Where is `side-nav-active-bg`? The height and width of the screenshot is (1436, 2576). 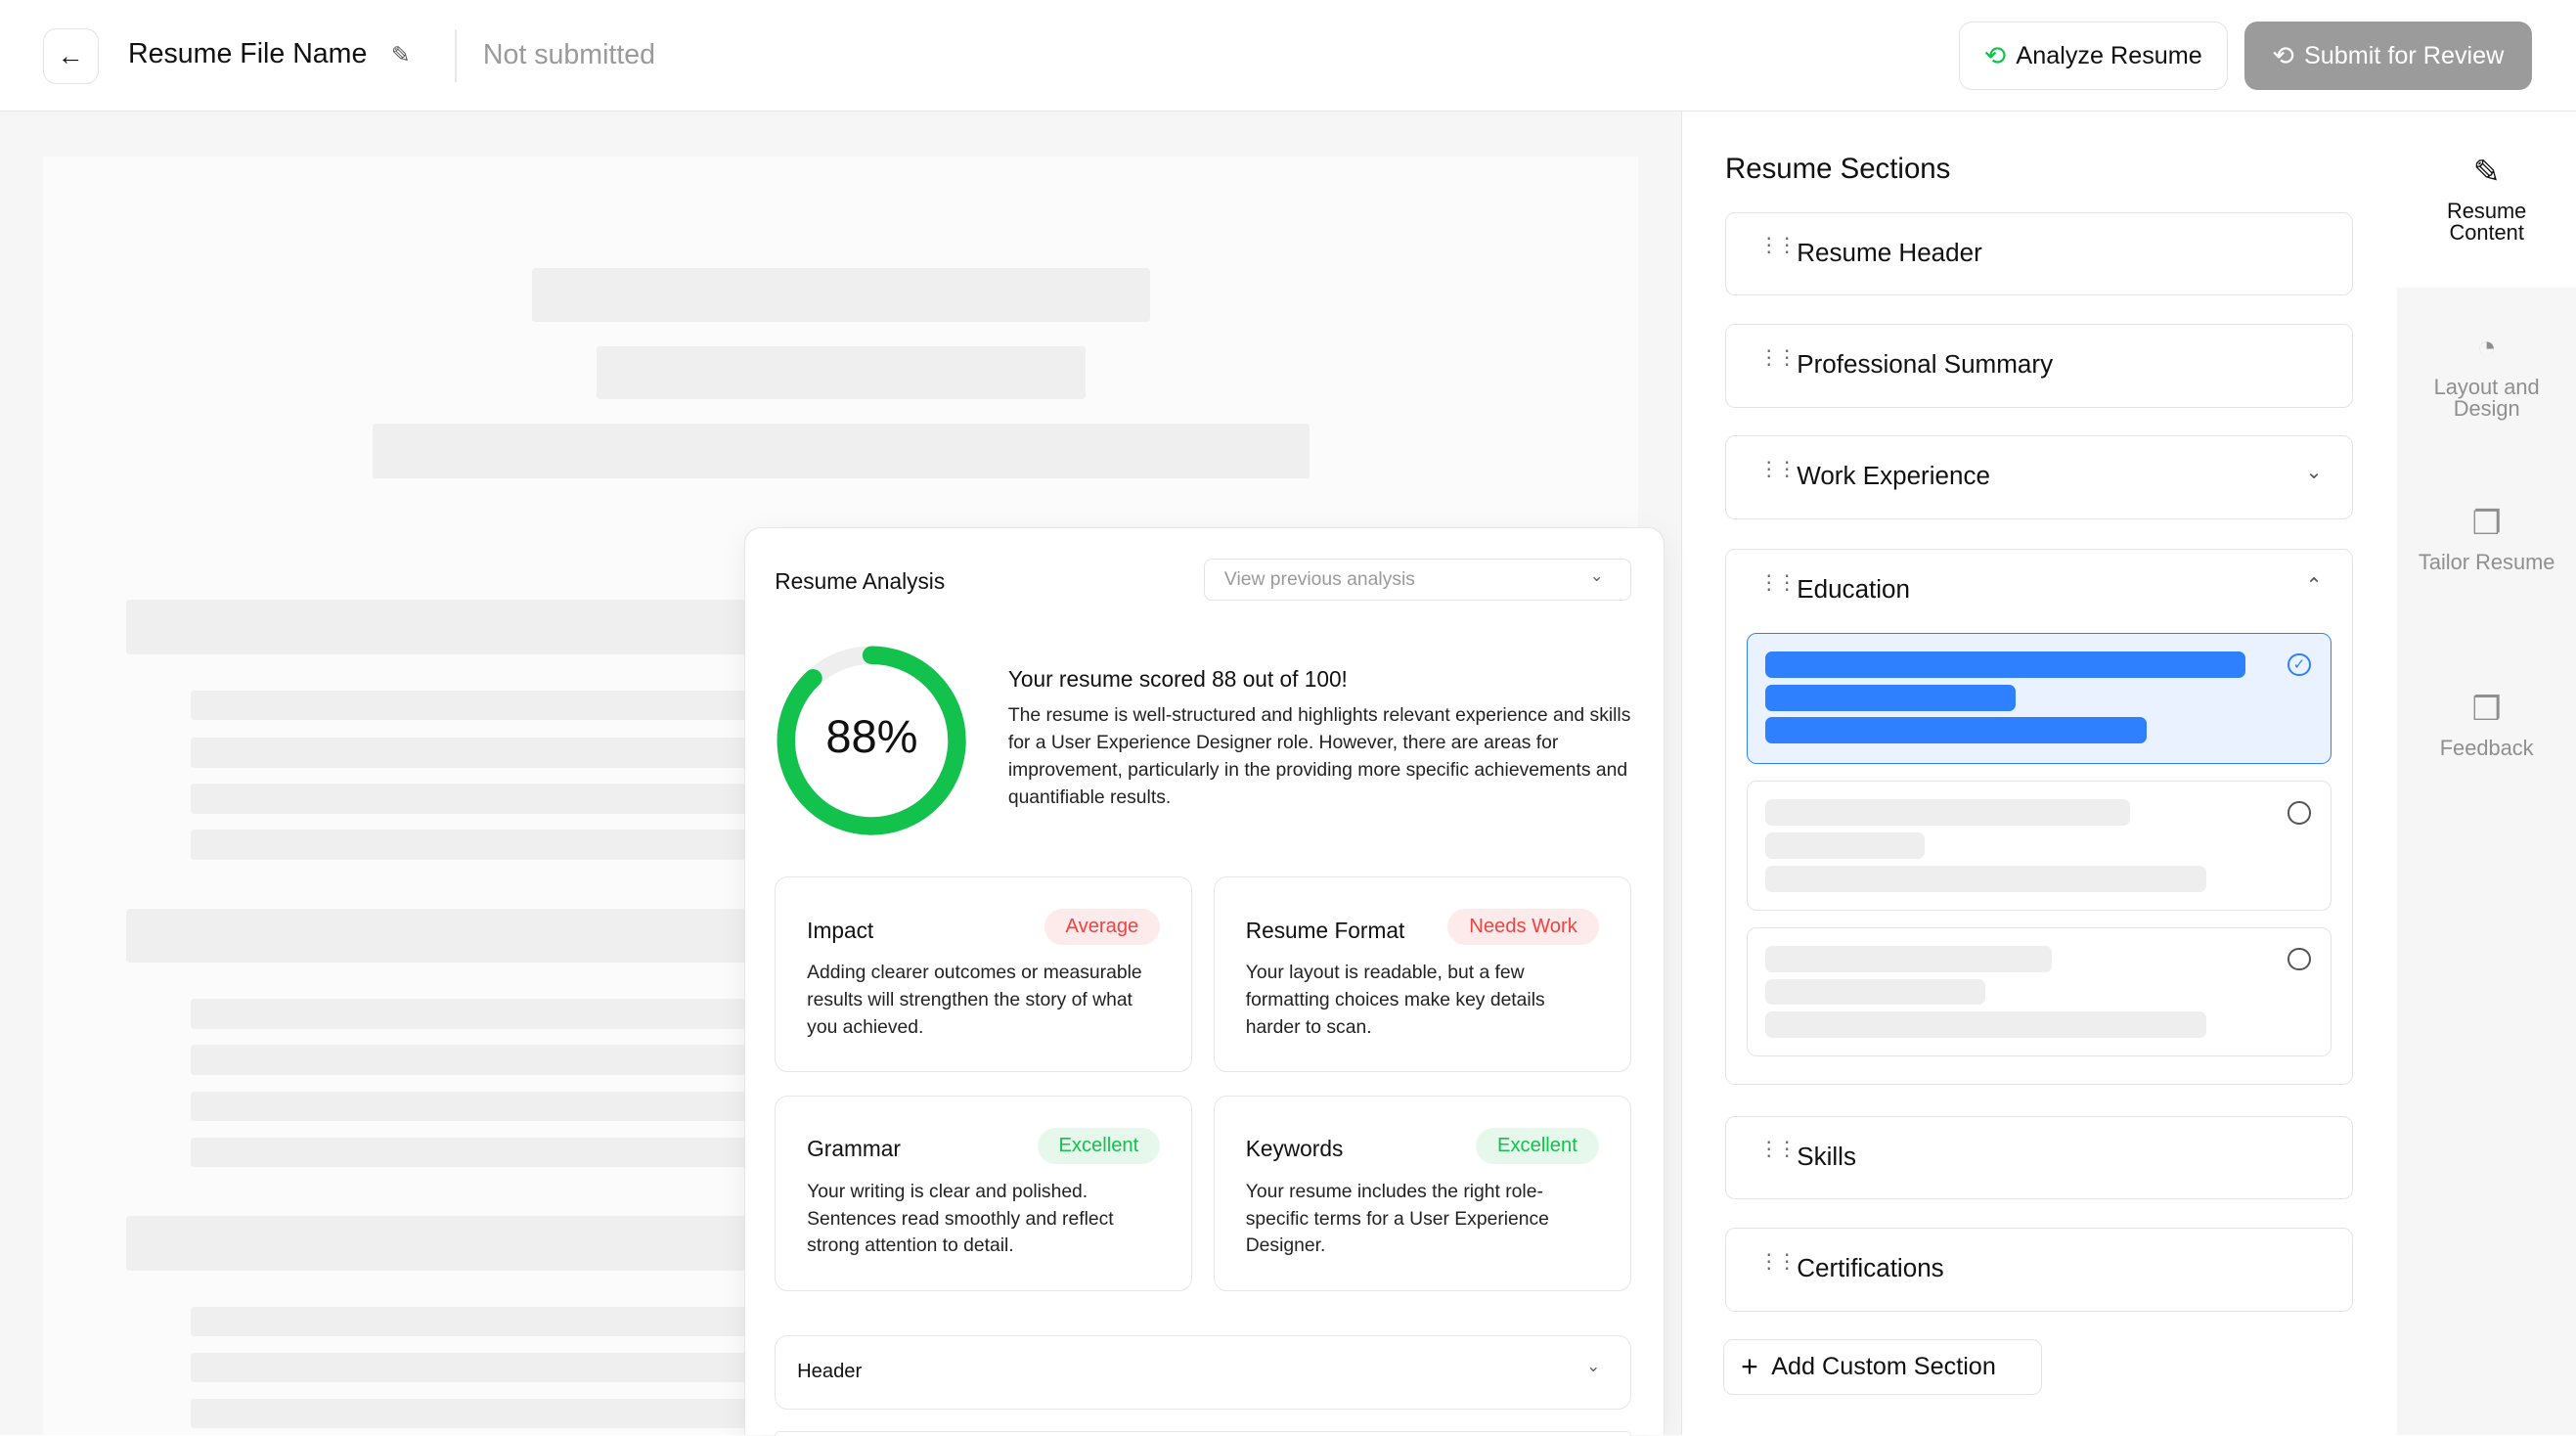
side-nav-active-bg is located at coordinates (2487, 200).